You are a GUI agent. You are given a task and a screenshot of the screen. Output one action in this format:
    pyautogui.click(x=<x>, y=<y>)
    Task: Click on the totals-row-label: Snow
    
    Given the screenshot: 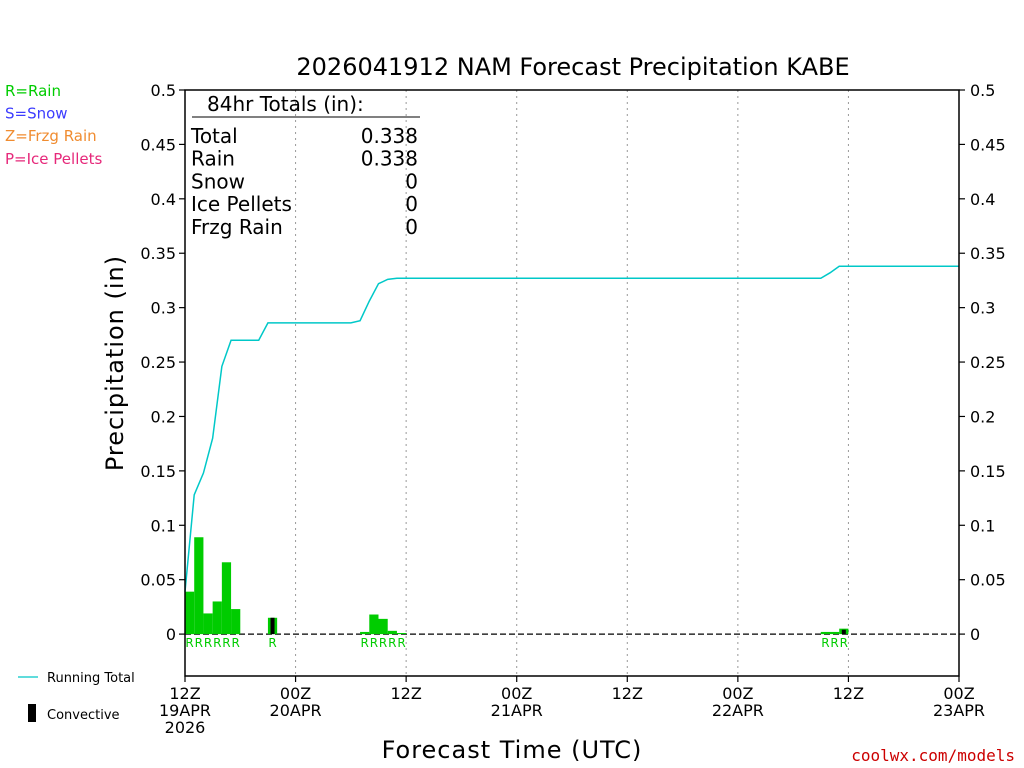 What is the action you would take?
    pyautogui.click(x=218, y=181)
    